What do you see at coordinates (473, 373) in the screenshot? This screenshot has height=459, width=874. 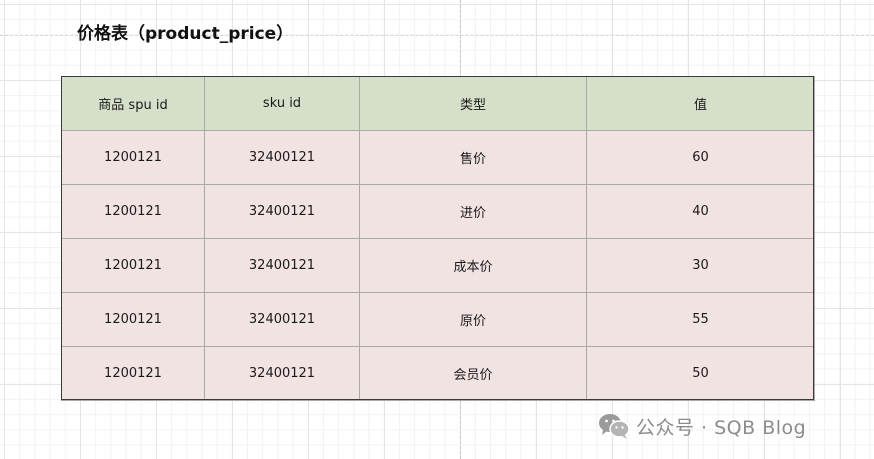 I see `cell-type: 会员价` at bounding box center [473, 373].